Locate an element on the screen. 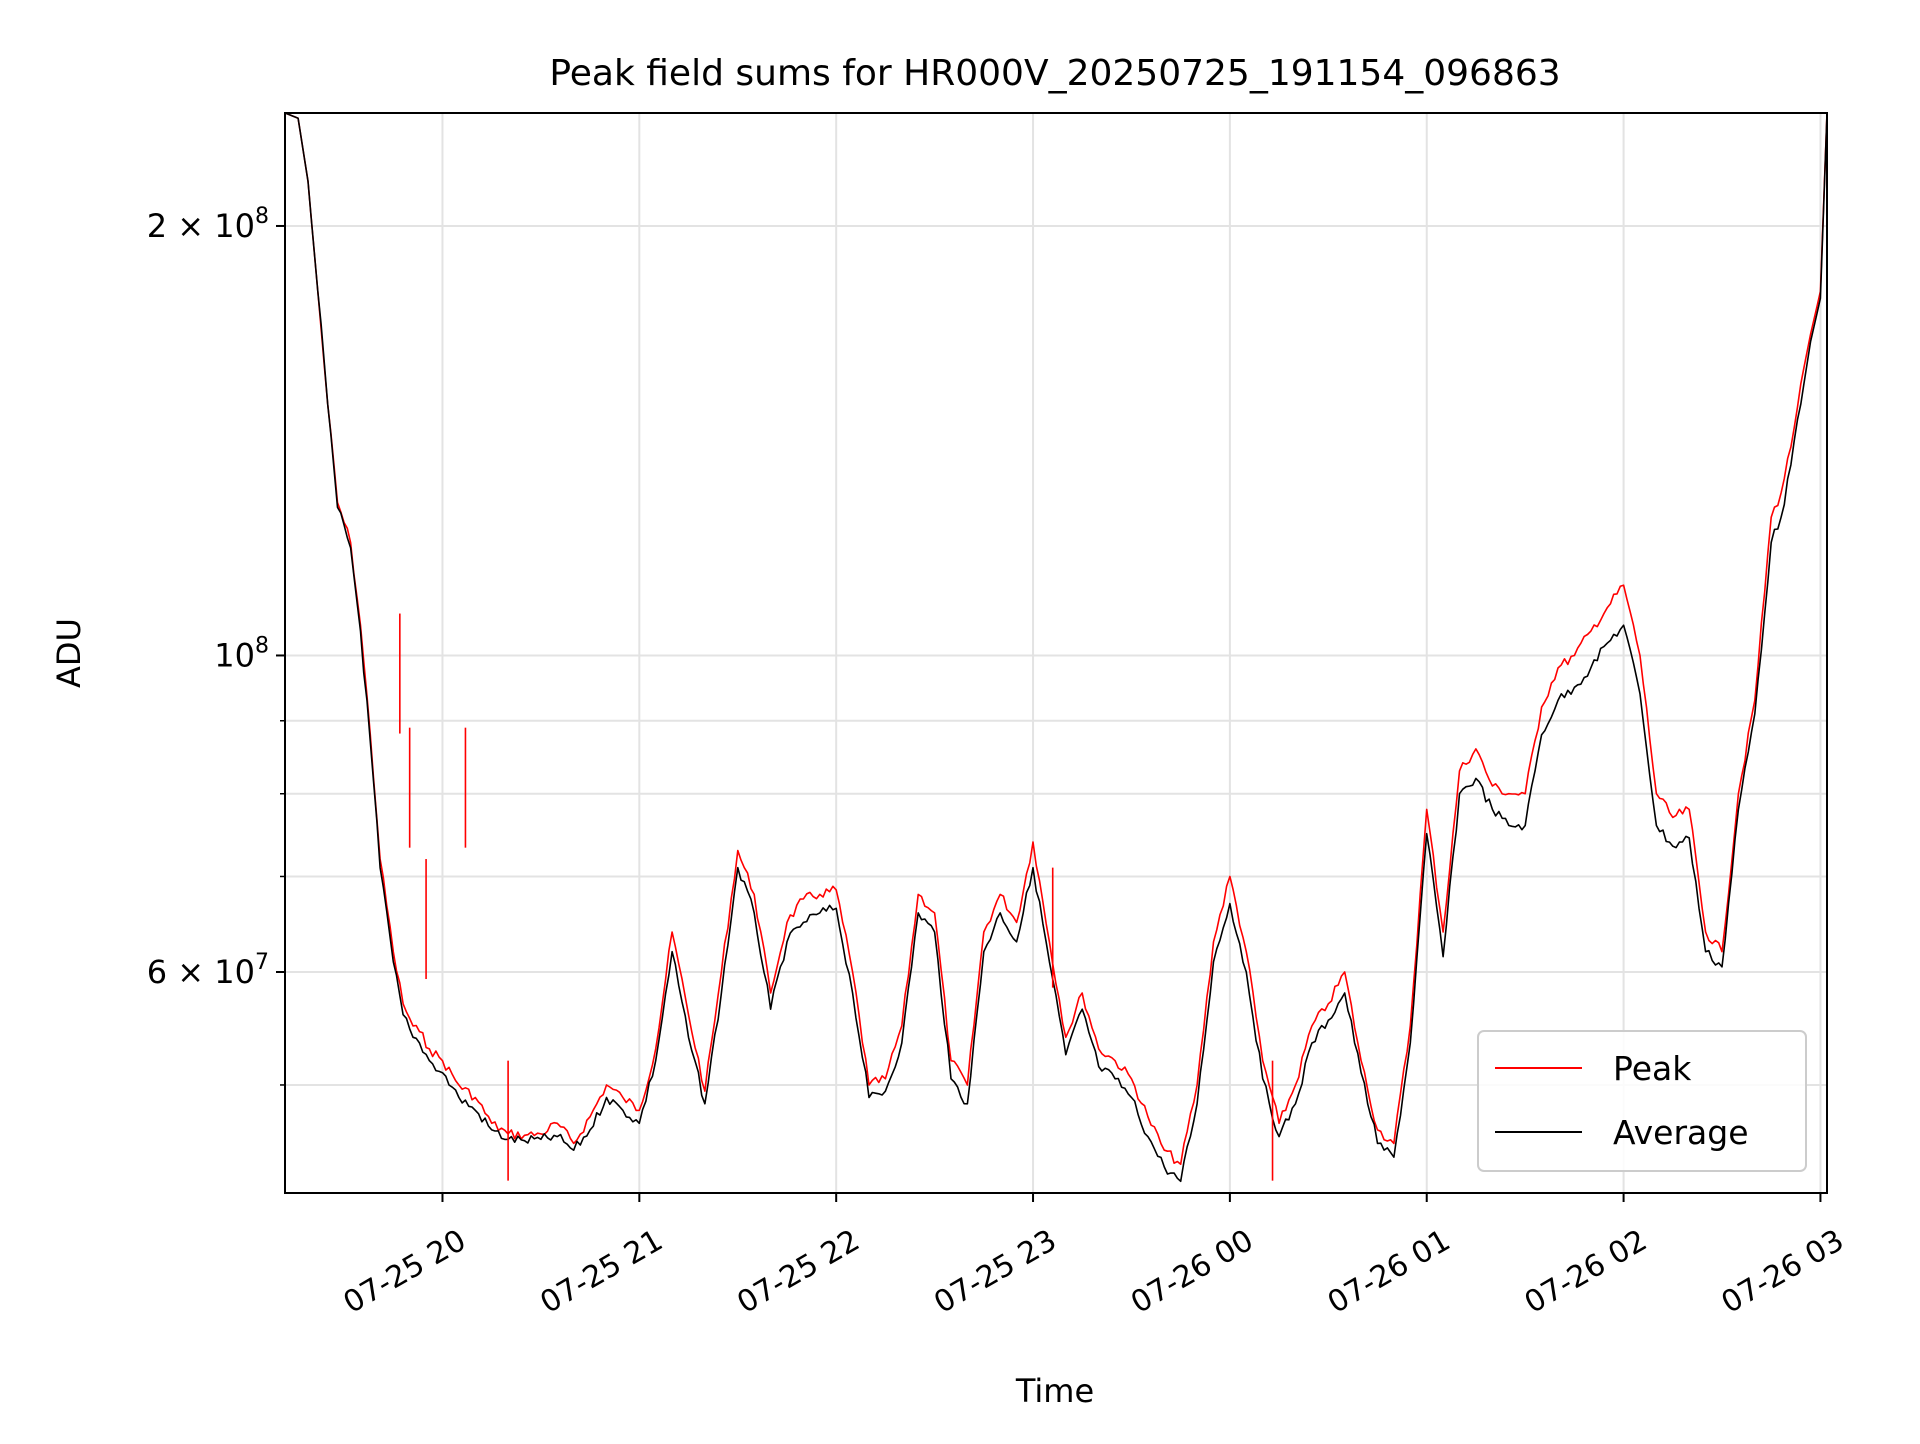  x-tick-label: 07-26 03 is located at coordinates (1783, 1272).